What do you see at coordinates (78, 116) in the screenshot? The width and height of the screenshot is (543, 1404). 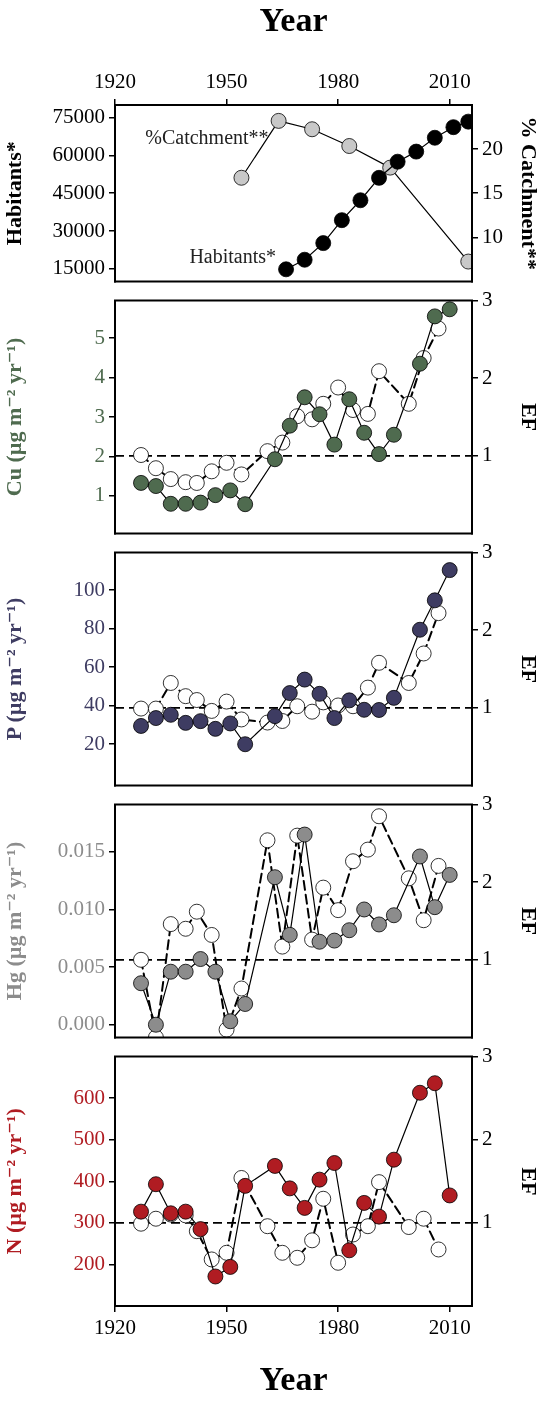 I see `y-tick-label: 75000` at bounding box center [78, 116].